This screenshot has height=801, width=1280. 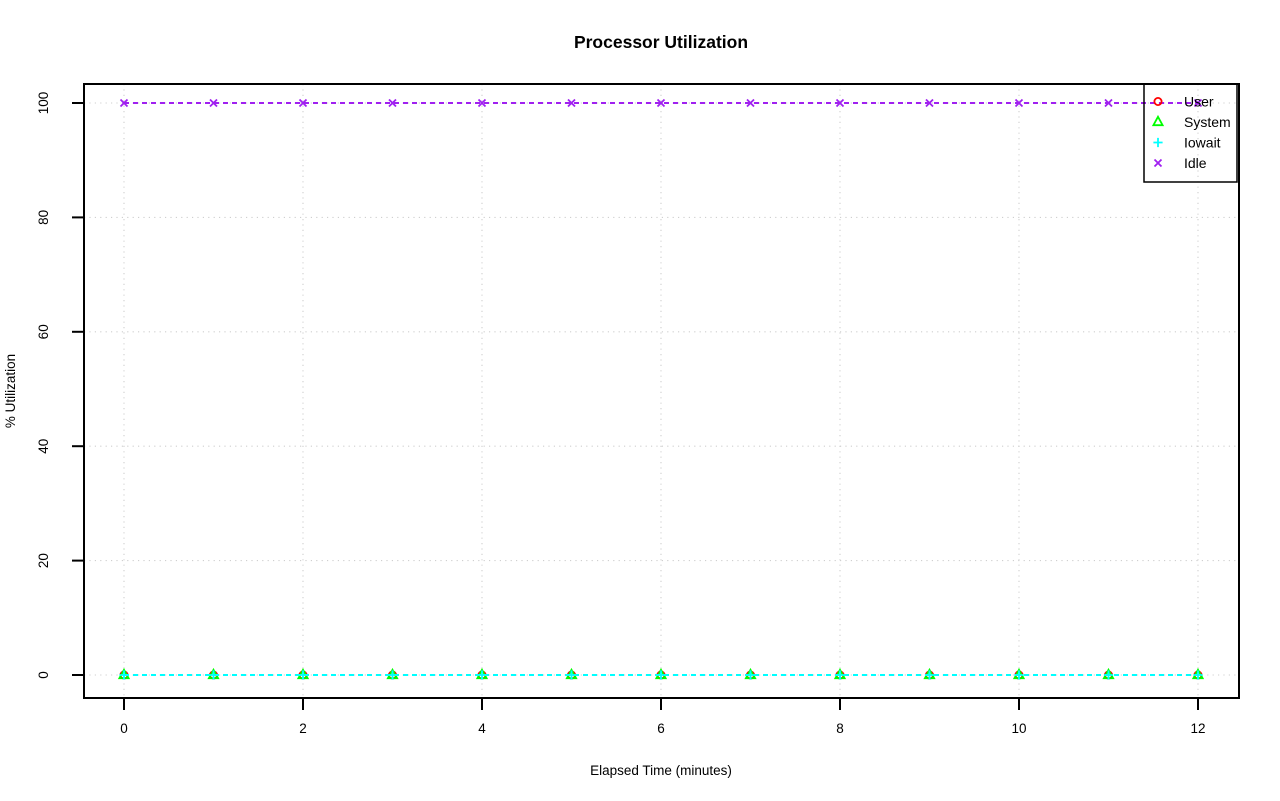 What do you see at coordinates (1195, 163) in the screenshot?
I see `legend-label: Idle` at bounding box center [1195, 163].